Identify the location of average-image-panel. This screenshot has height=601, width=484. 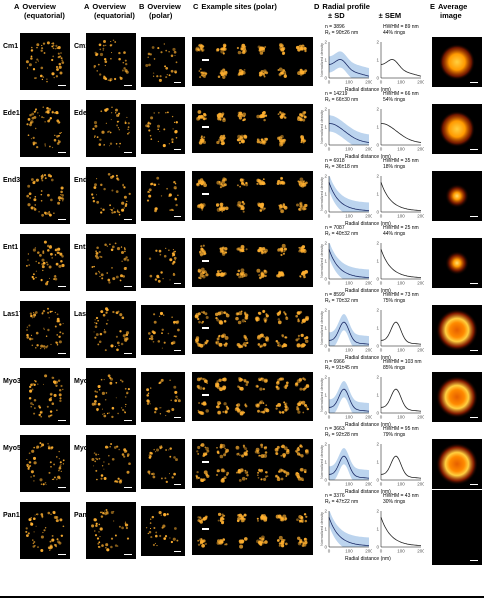
(457, 263).